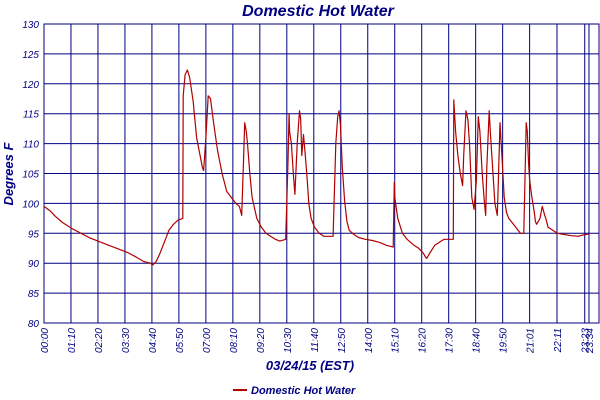  Describe the element at coordinates (288, 340) in the screenshot. I see `x-tick-label: 10:30` at that location.